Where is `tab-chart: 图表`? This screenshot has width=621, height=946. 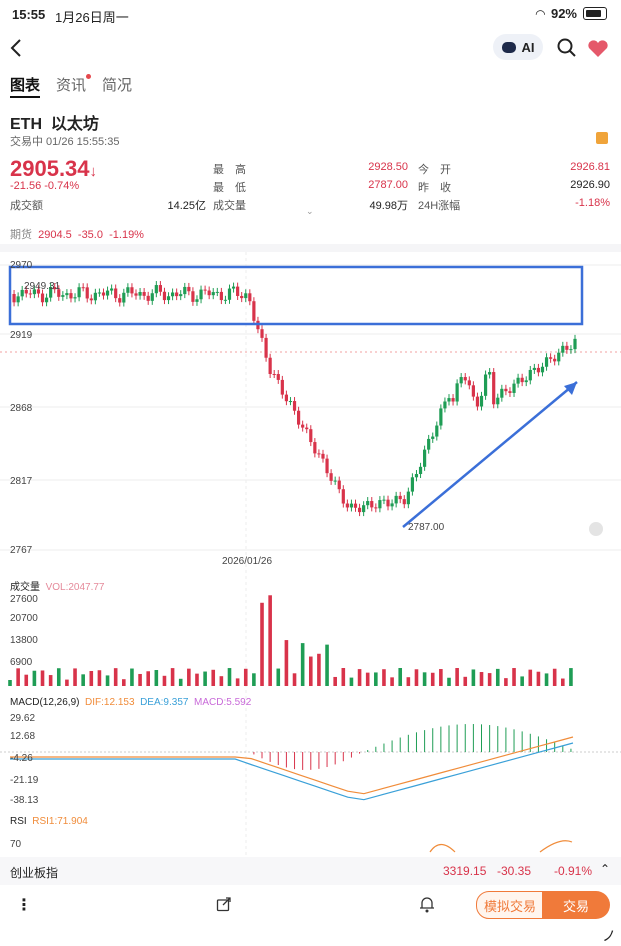
tab-chart: 图表 is located at coordinates (25, 85).